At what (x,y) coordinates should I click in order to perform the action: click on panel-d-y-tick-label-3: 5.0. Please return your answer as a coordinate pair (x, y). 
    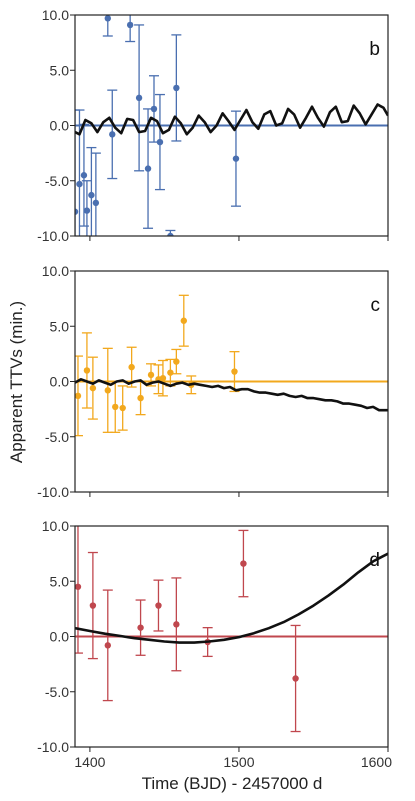
    Looking at the image, I should click on (60, 581).